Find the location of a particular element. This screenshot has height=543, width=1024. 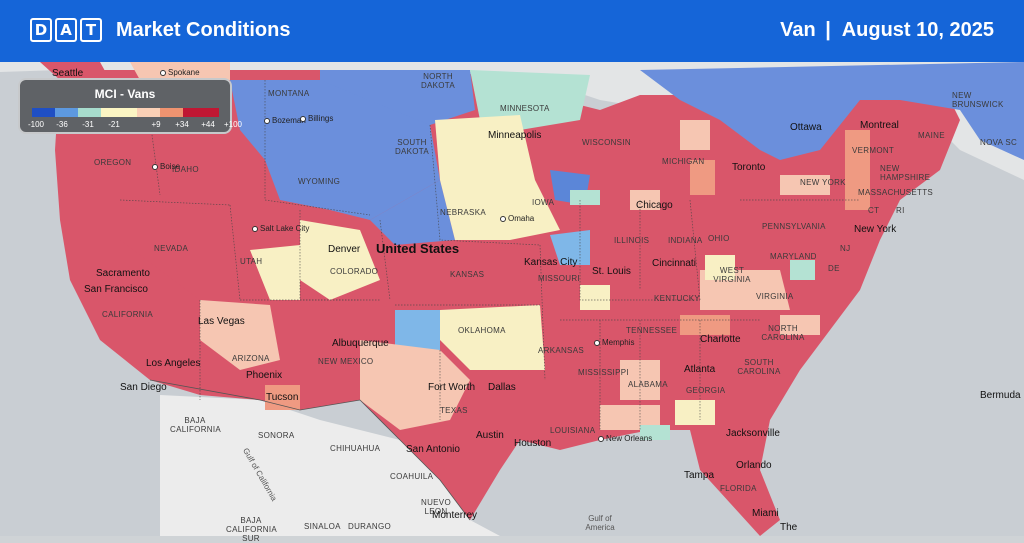

state-label: IOWA is located at coordinates (543, 202).